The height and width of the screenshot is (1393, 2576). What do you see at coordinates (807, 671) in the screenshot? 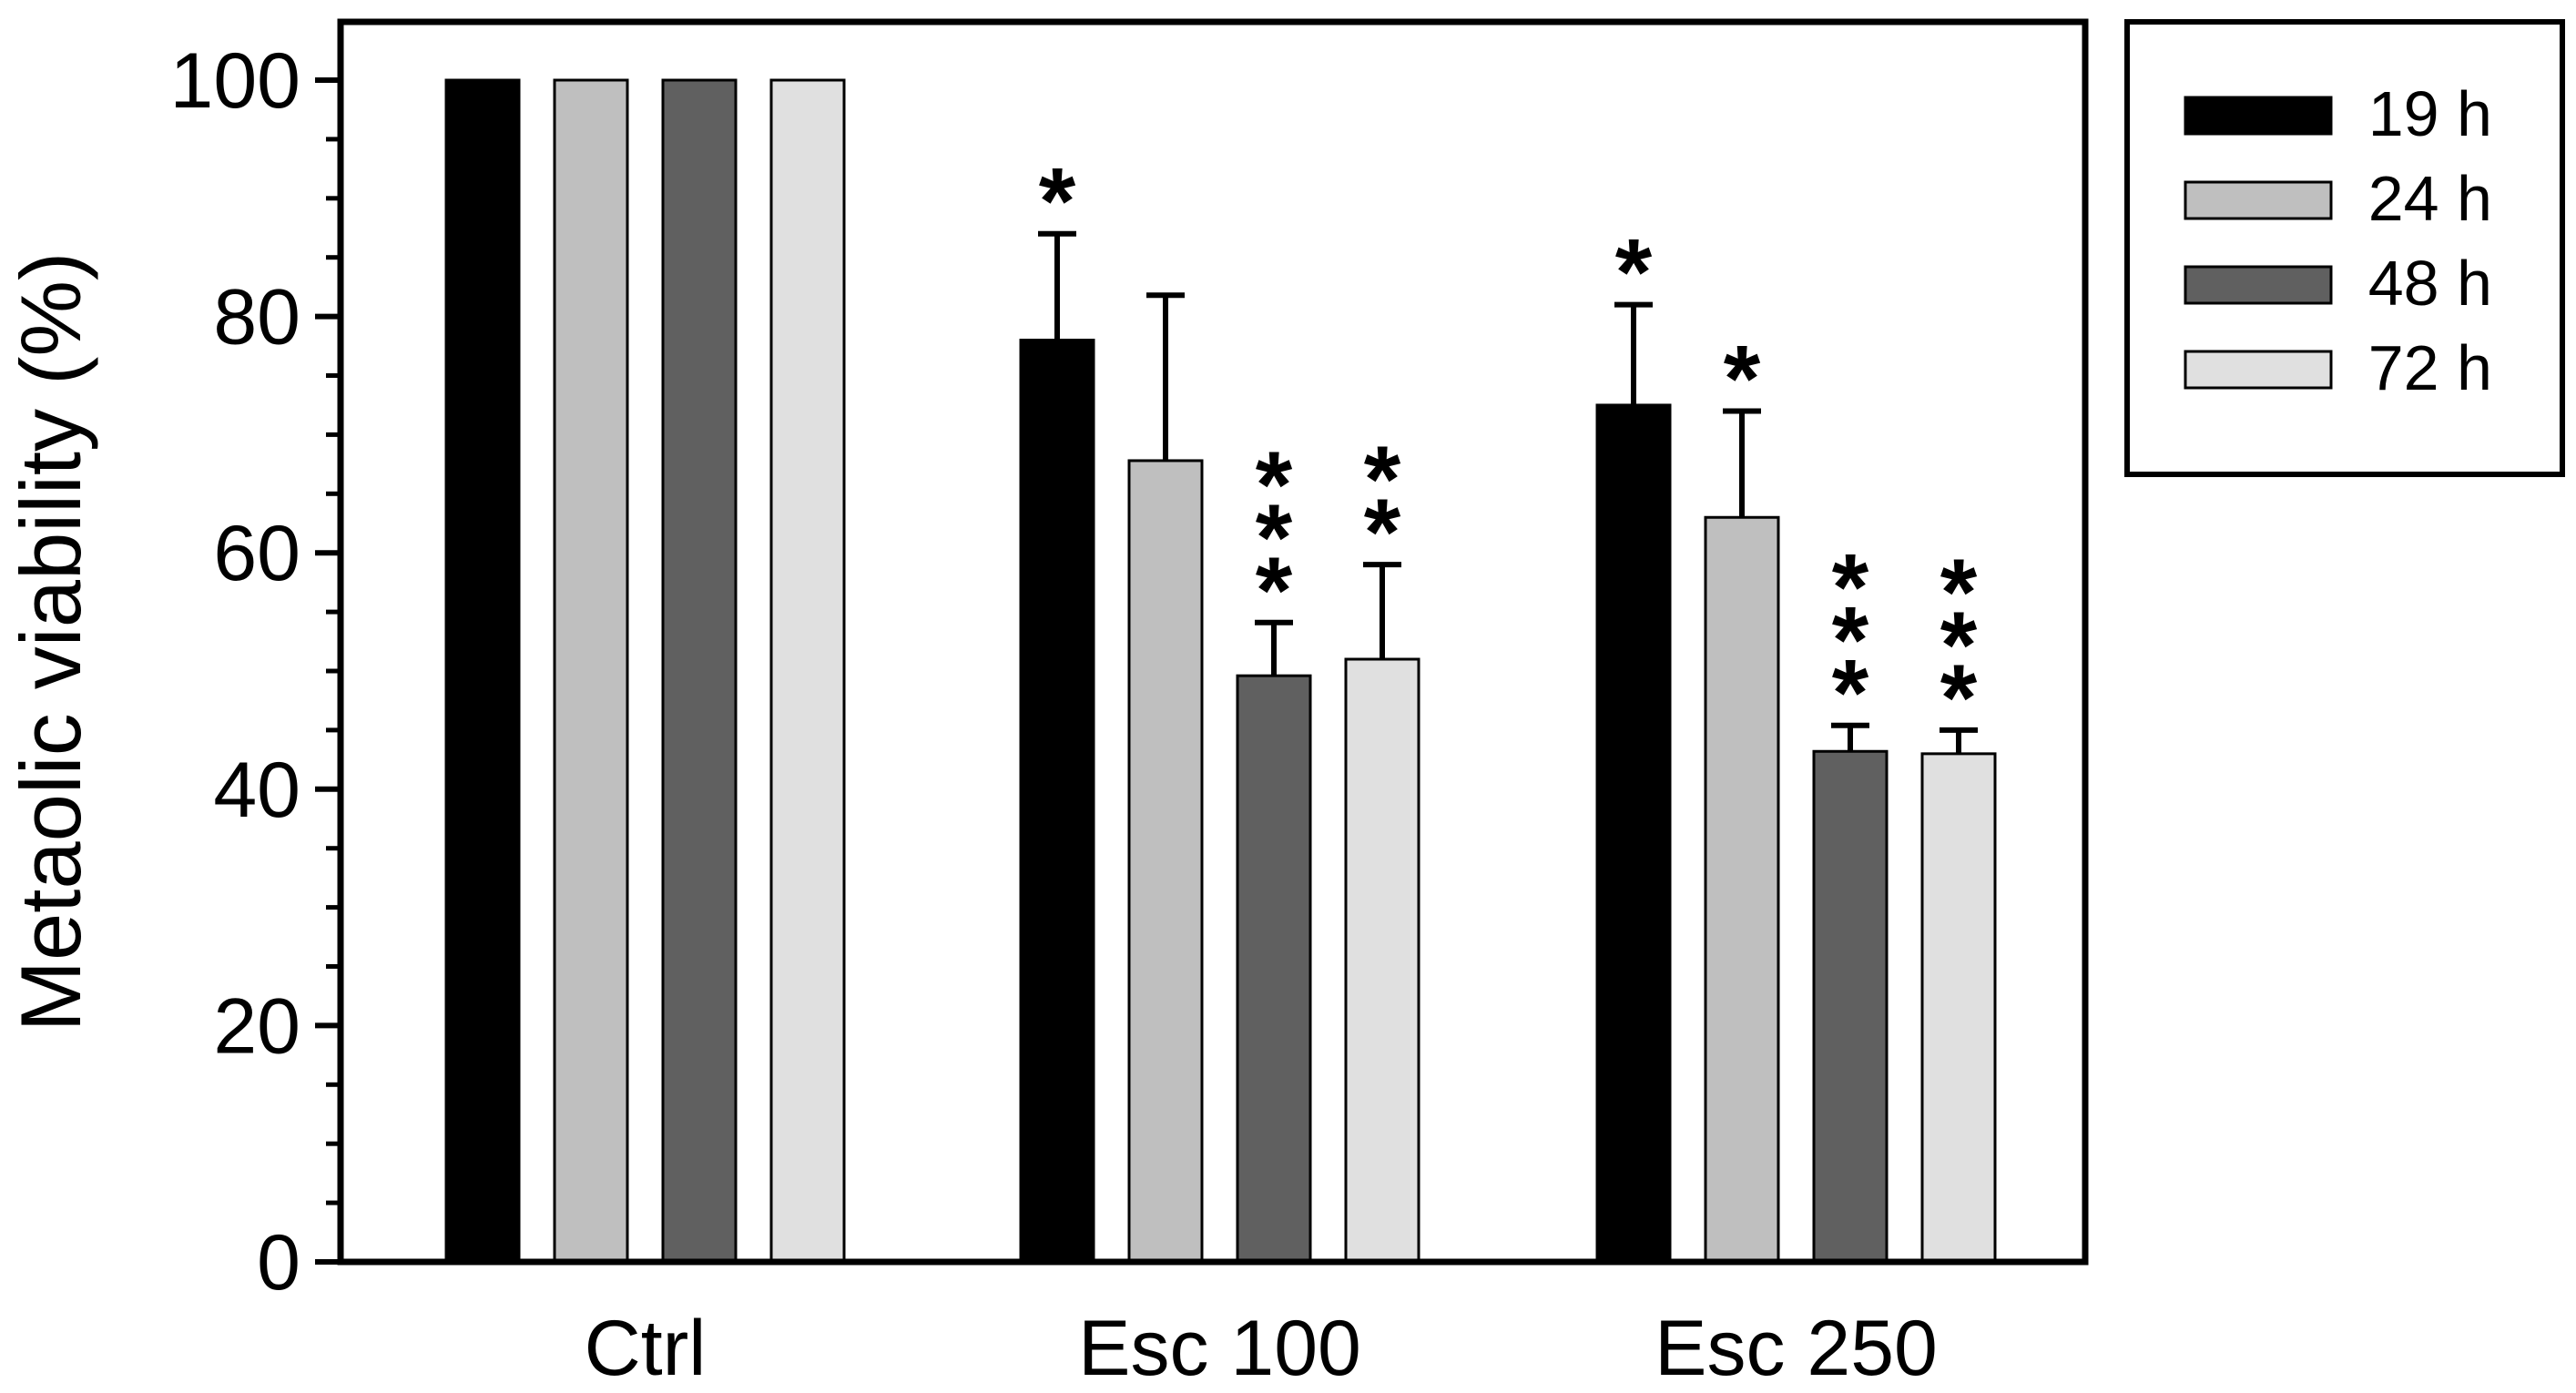
I see `bar-72h-ctrl` at bounding box center [807, 671].